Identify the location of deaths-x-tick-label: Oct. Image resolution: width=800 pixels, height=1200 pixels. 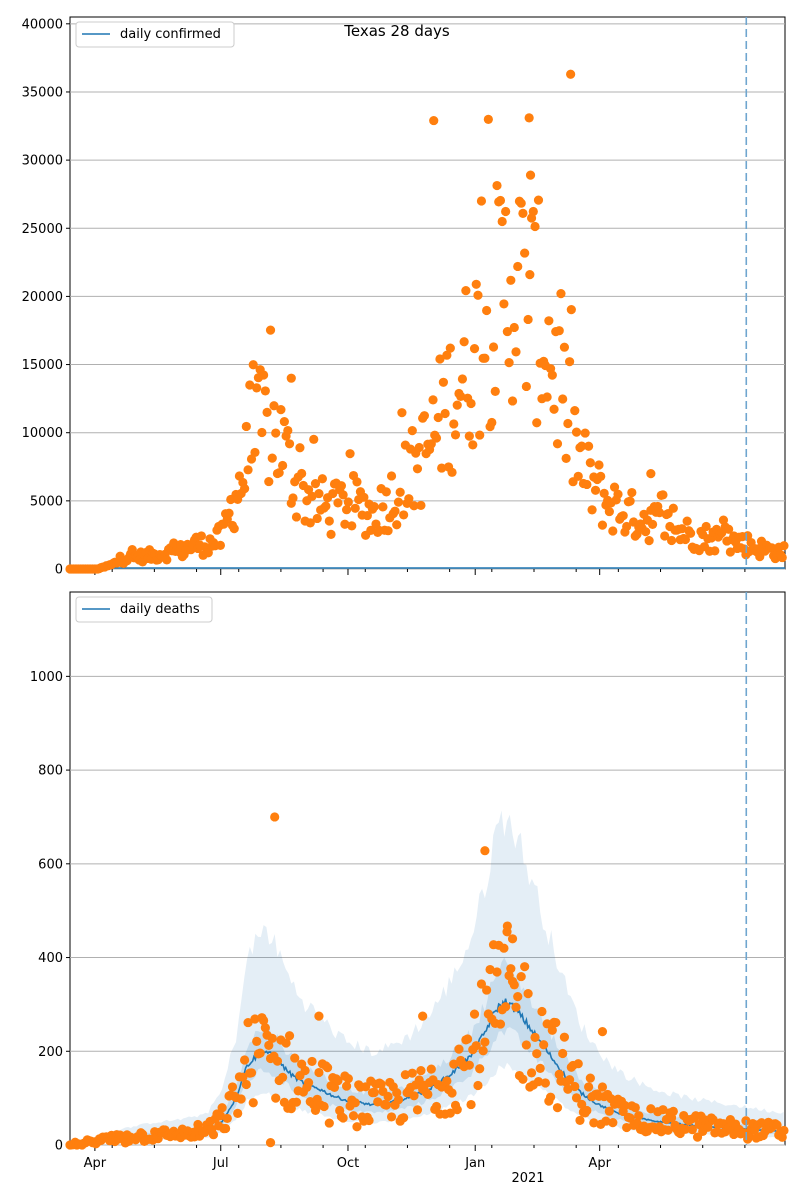
(348, 1163).